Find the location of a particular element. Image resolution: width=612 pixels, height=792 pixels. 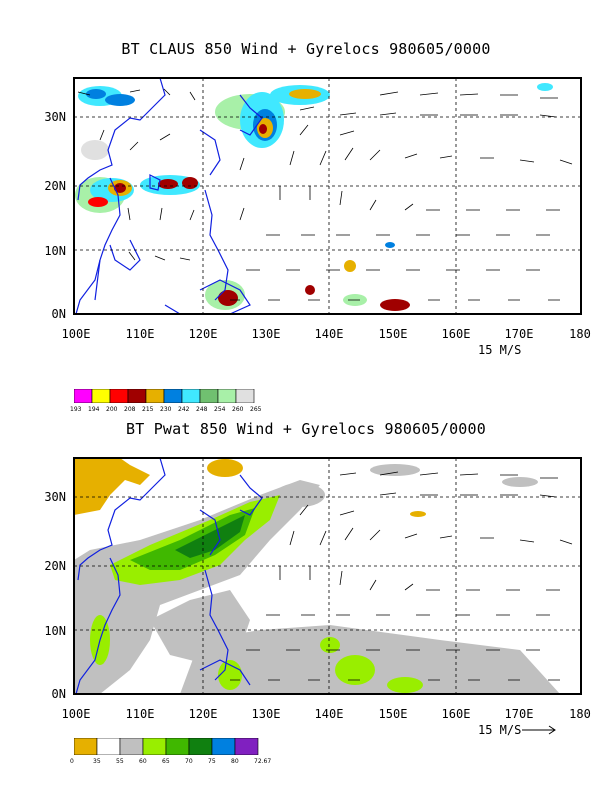

panel1-lon-label: 110E is located at coordinates (140, 334).